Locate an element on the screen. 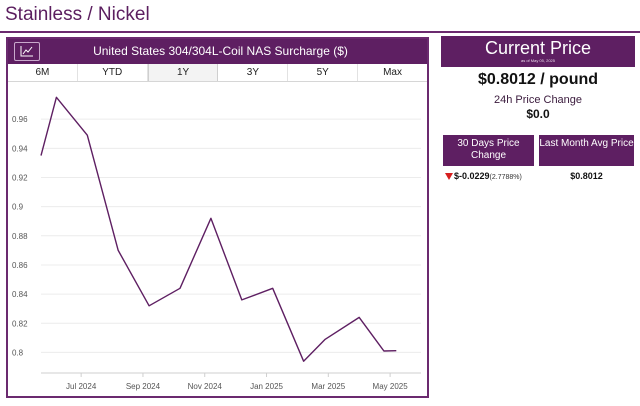  x-tick-label: May 2025 is located at coordinates (391, 386).